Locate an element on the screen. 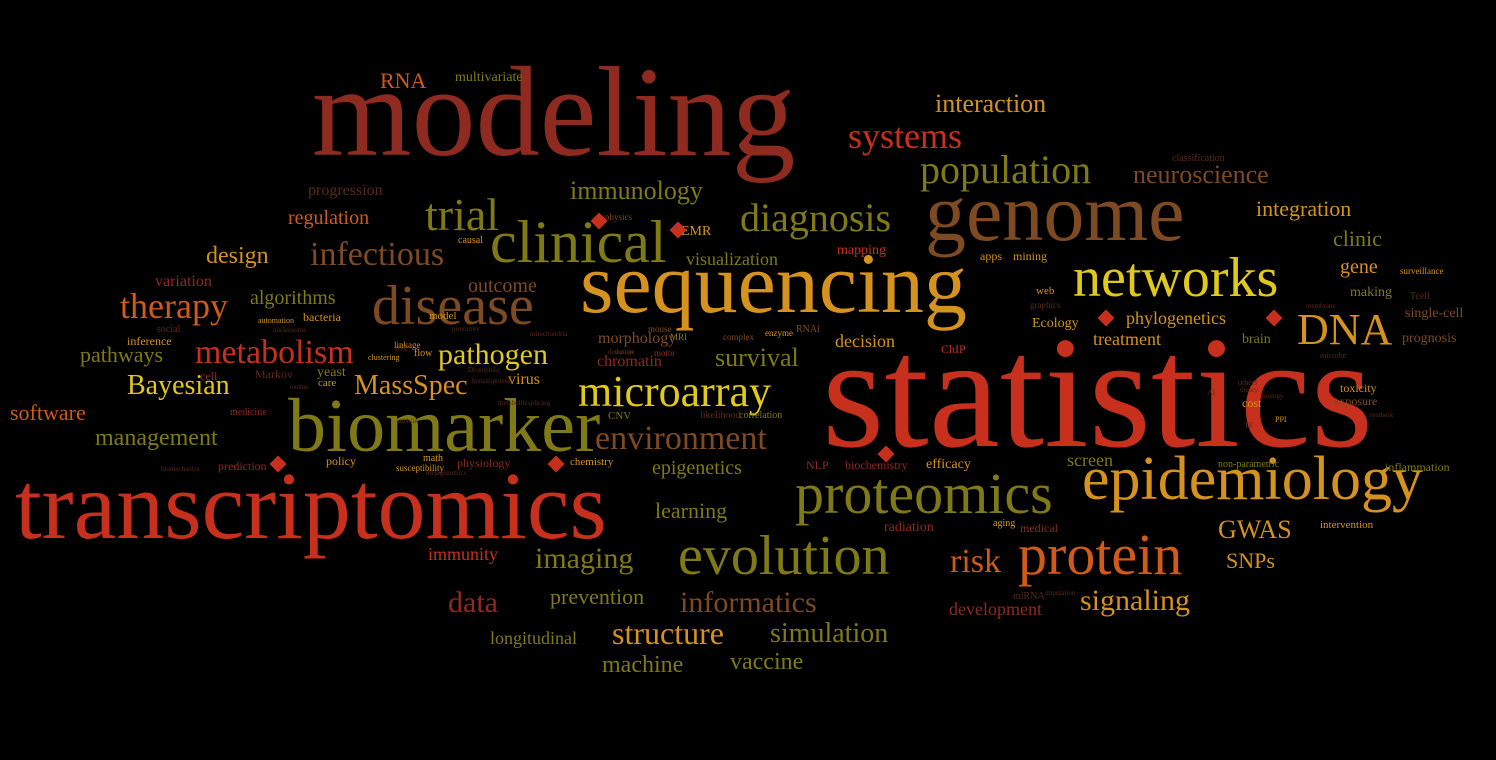 The width and height of the screenshot is (1496, 760). cloud-word: integration is located at coordinates (1304, 208).